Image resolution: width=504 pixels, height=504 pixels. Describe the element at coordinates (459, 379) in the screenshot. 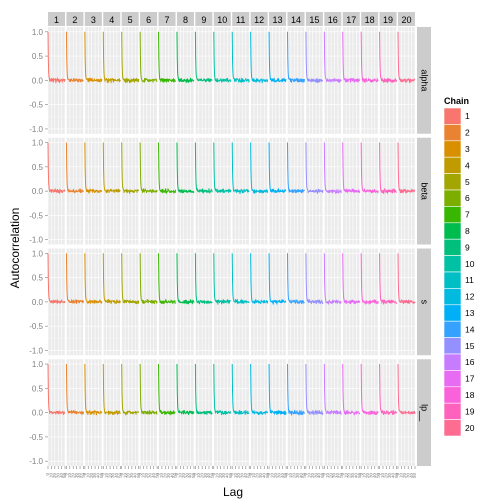

I see `legend-item: 17` at that location.